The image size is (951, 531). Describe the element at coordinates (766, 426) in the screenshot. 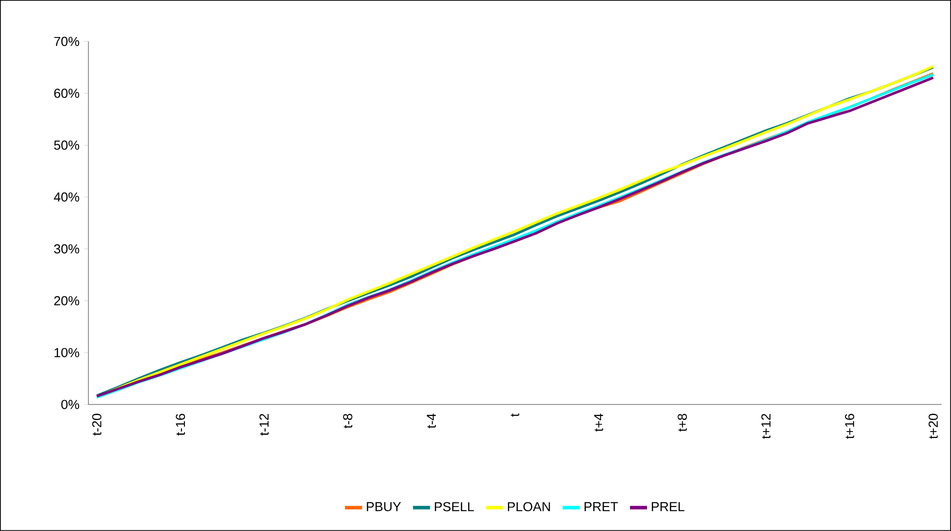

I see `x-tick-label: t+12` at that location.